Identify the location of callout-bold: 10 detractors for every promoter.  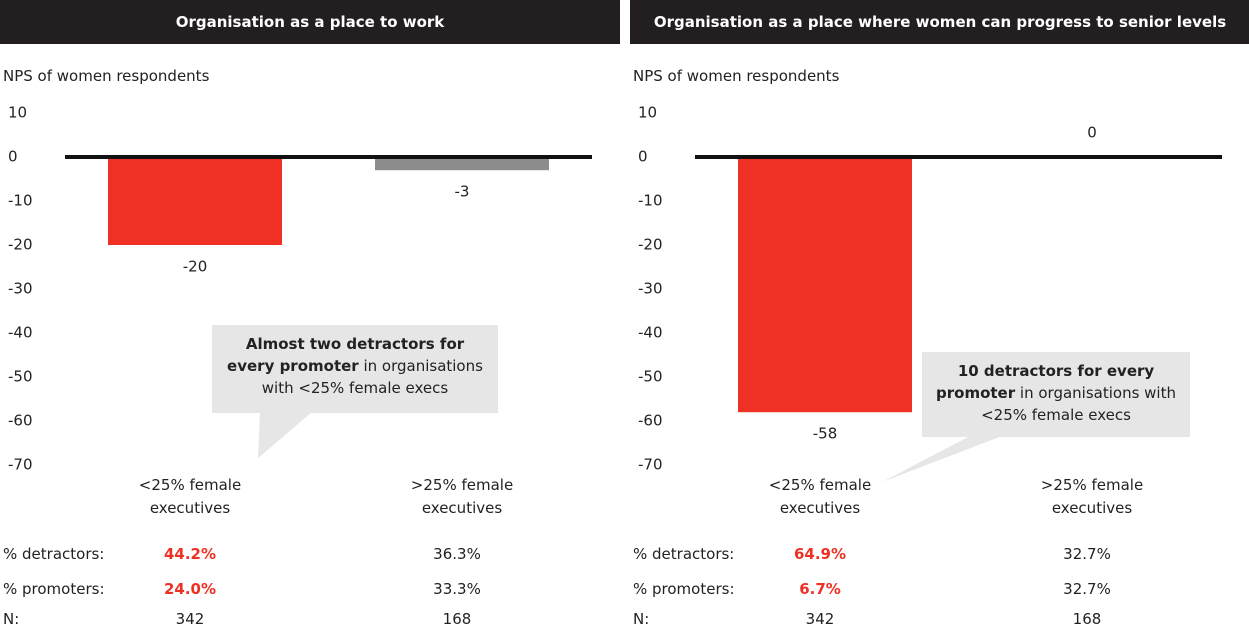
(1045, 382).